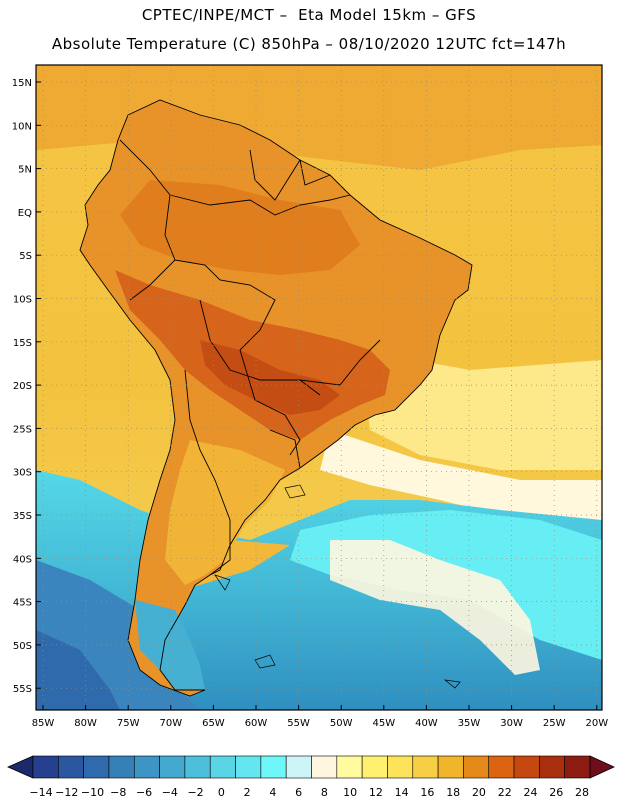  What do you see at coordinates (298, 792) in the screenshot?
I see `colorbar-label: 6` at bounding box center [298, 792].